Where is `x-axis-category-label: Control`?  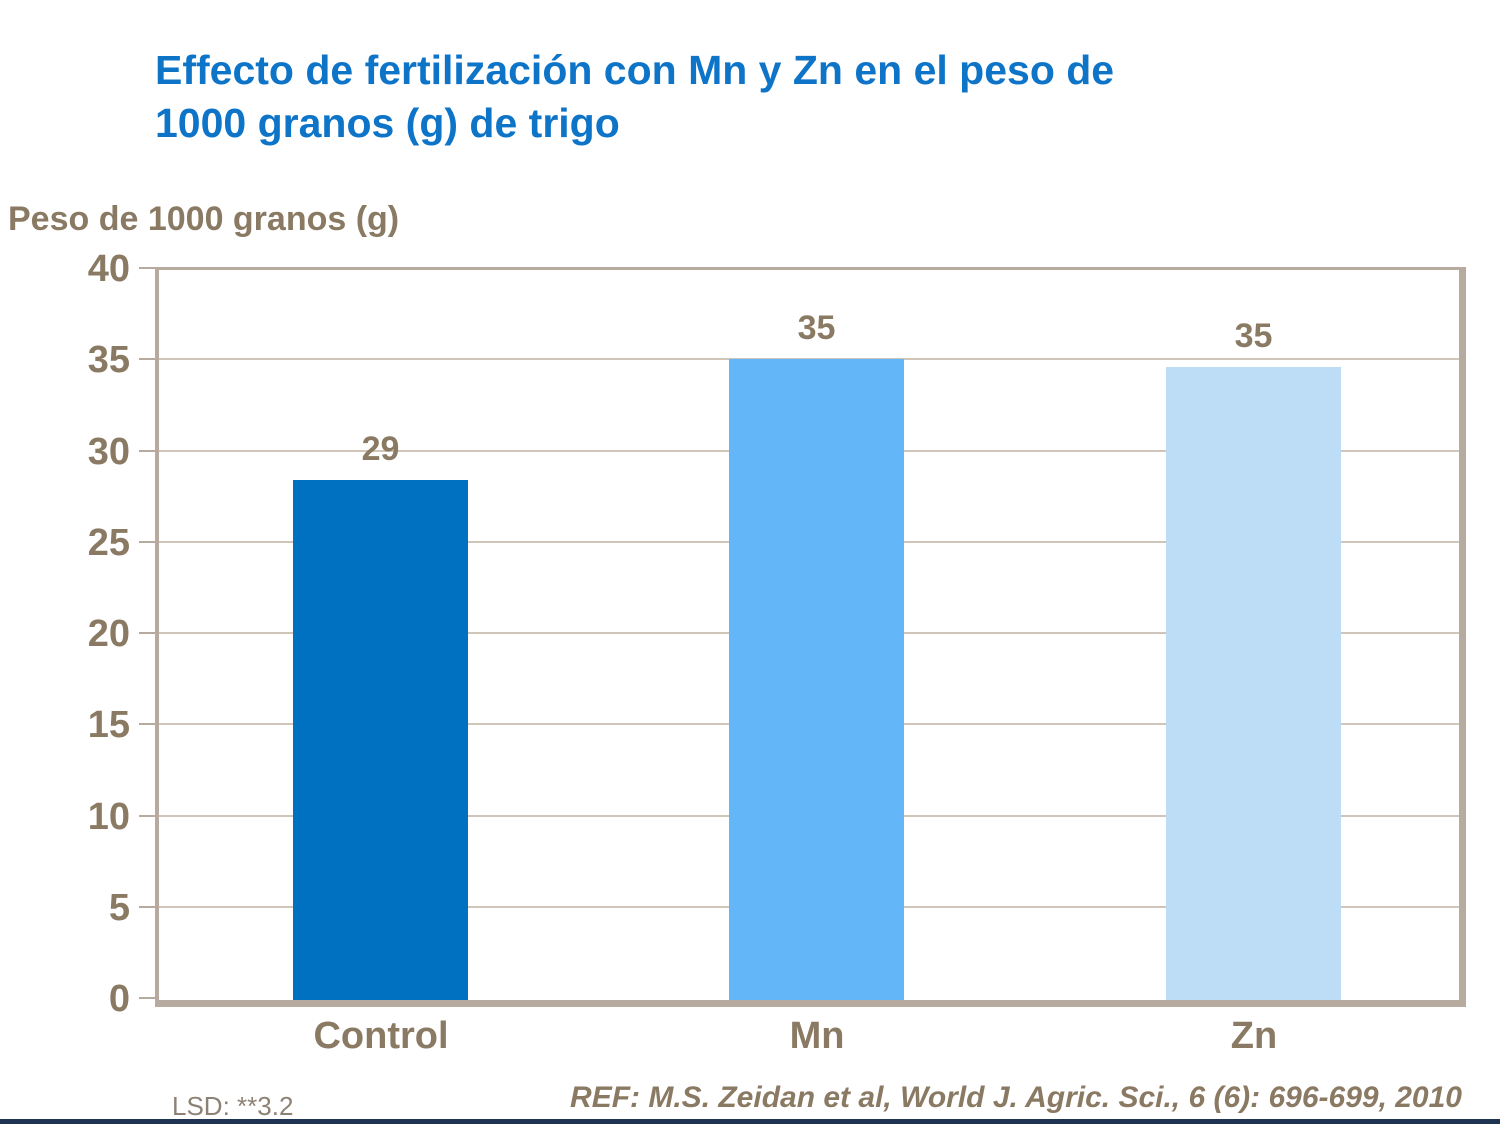
x-axis-category-label: Control is located at coordinates (381, 1036).